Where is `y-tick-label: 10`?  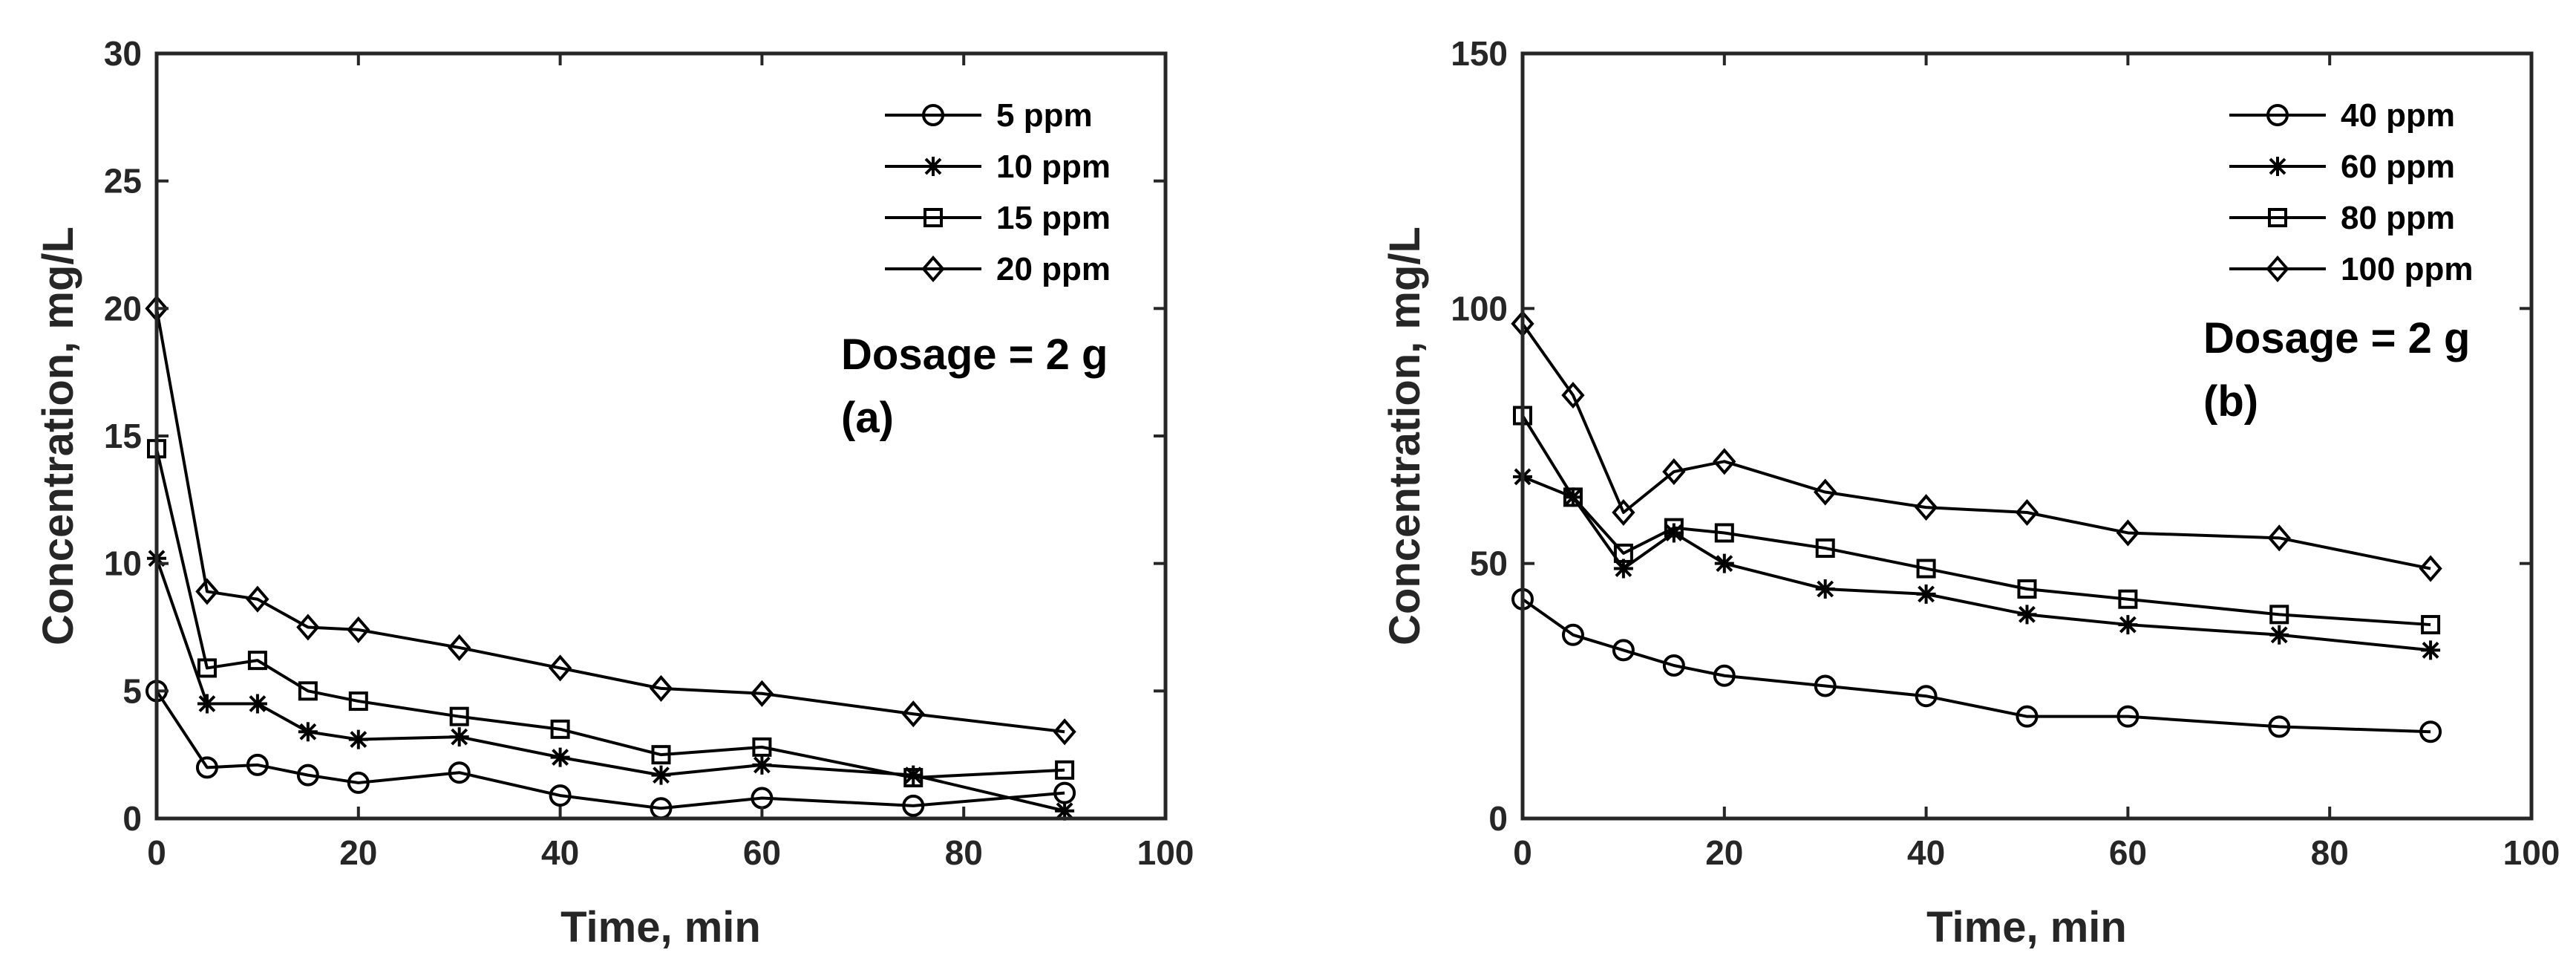 y-tick-label: 10 is located at coordinates (123, 564).